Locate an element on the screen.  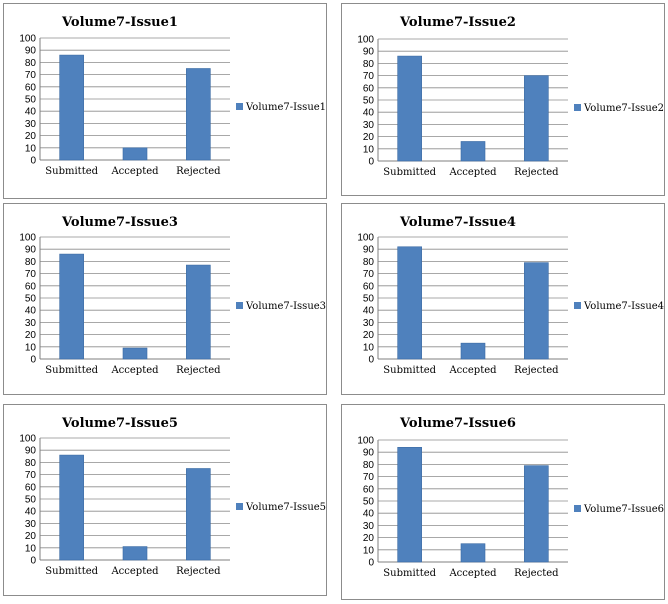
legend-label: Volume7-Issue6 is located at coordinates (623, 509).